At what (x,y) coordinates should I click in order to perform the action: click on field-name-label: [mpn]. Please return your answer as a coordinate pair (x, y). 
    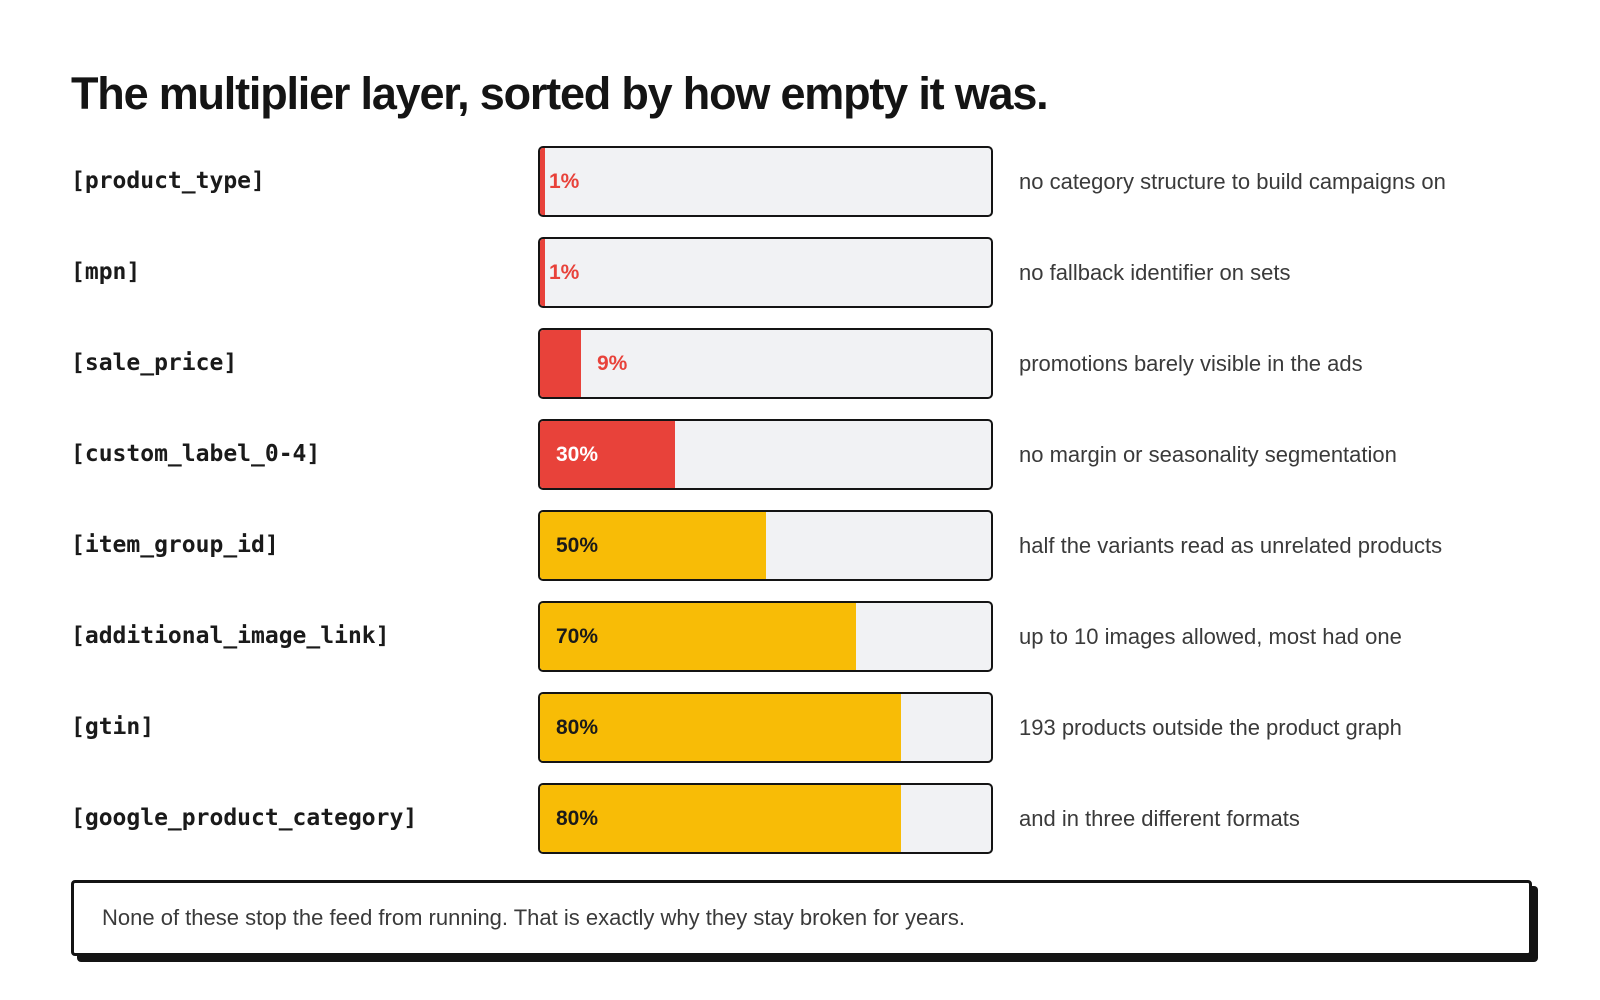
    Looking at the image, I should click on (106, 272).